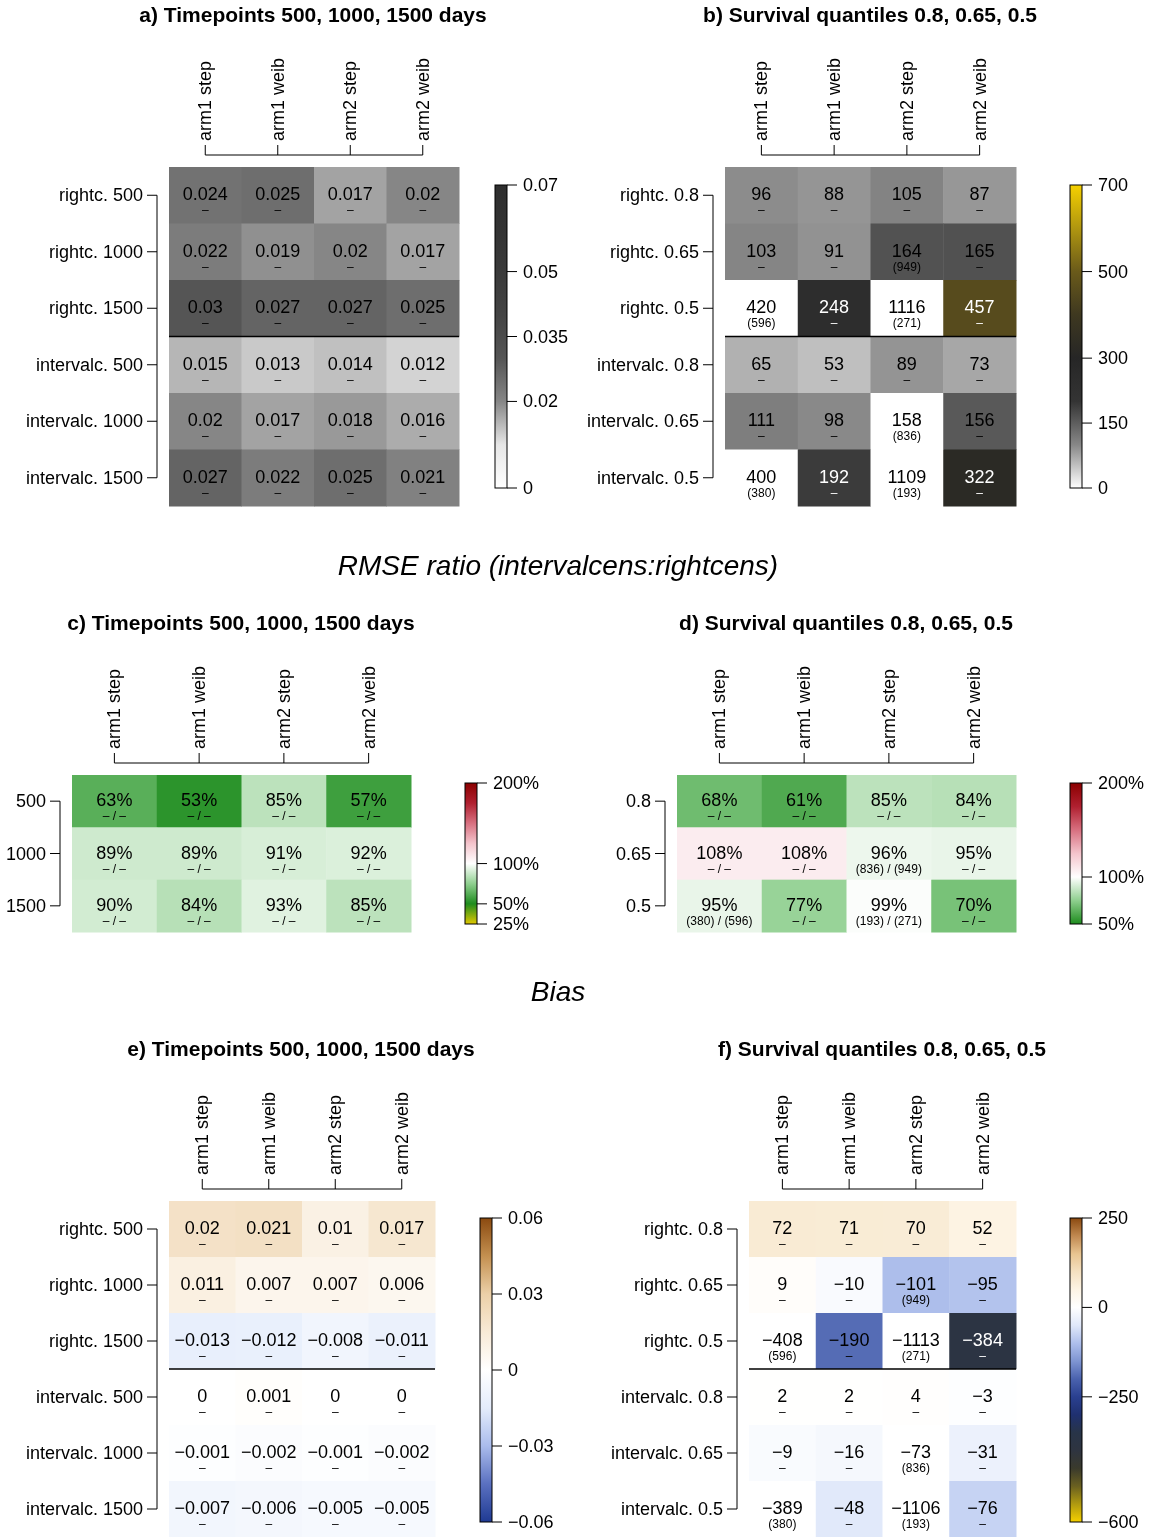  Describe the element at coordinates (979, 483) in the screenshot. I see `data-label: 322 –` at that location.